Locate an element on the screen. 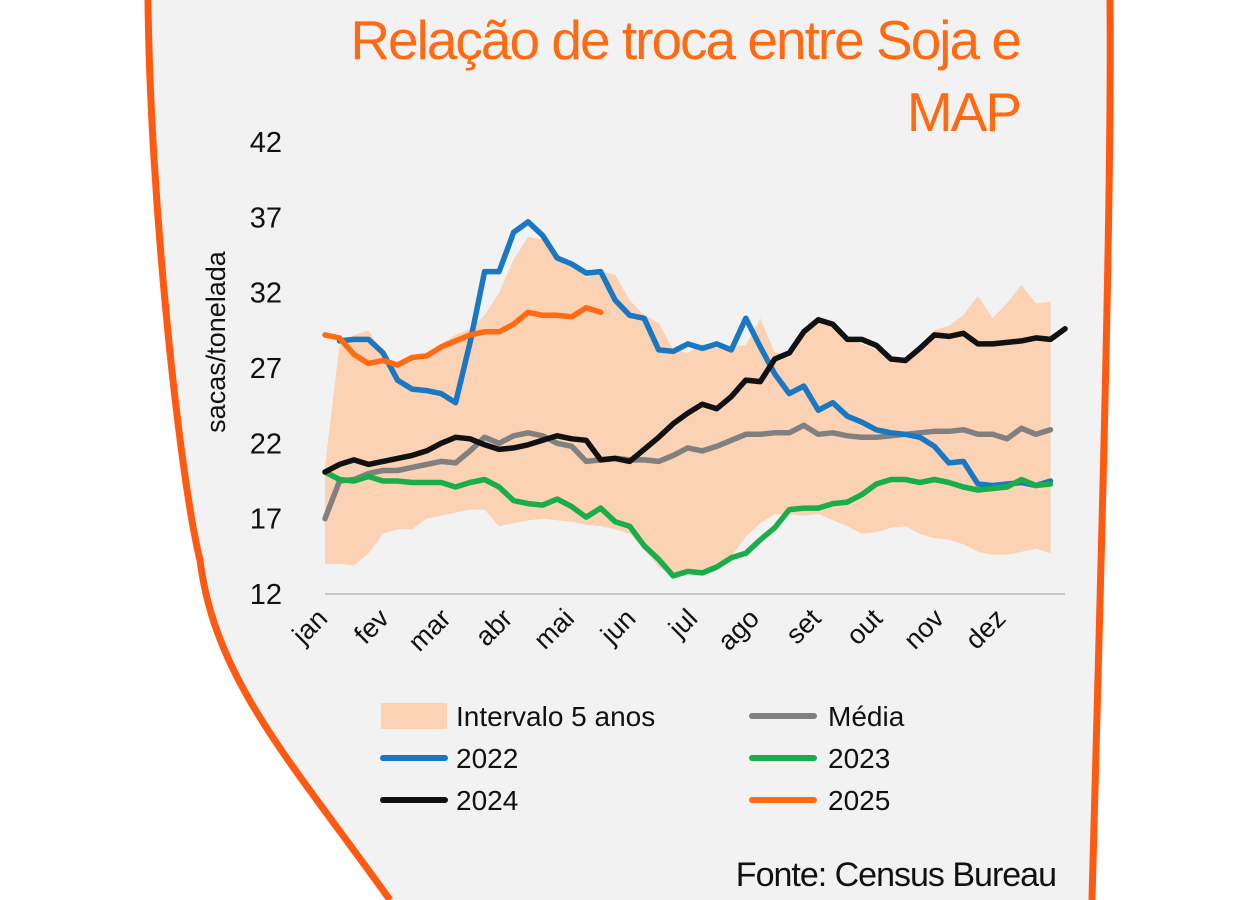 This screenshot has height=900, width=1250. chart-title: Relação de troca entre Soja e MAP is located at coordinates (631, 76).